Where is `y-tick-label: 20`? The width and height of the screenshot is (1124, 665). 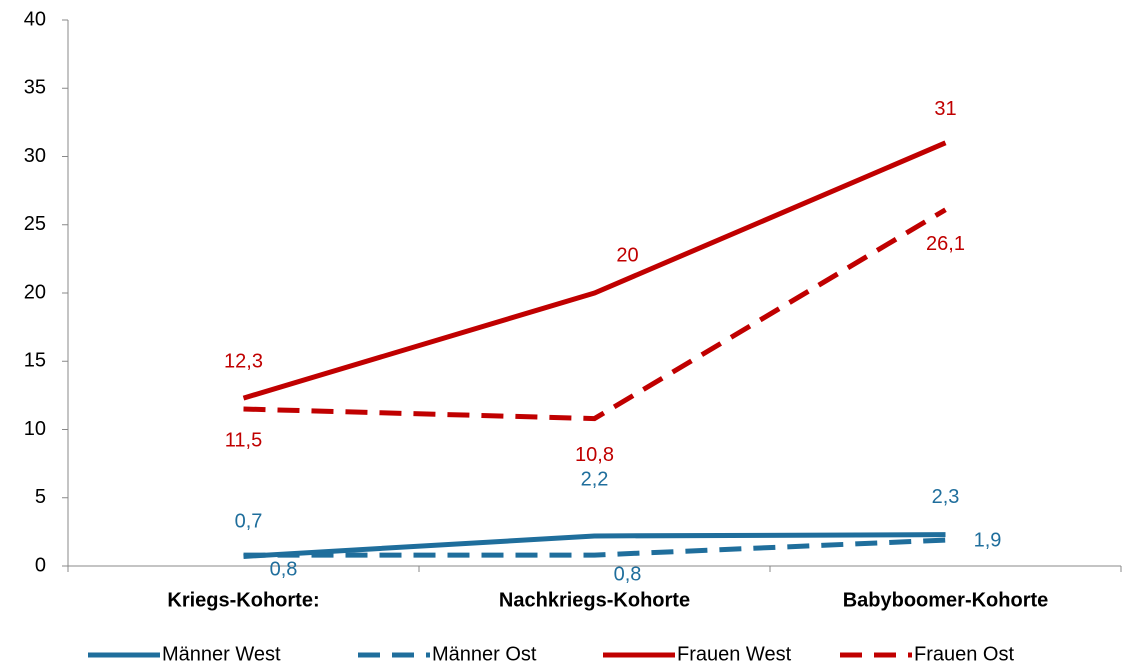
y-tick-label: 20 is located at coordinates (35, 292).